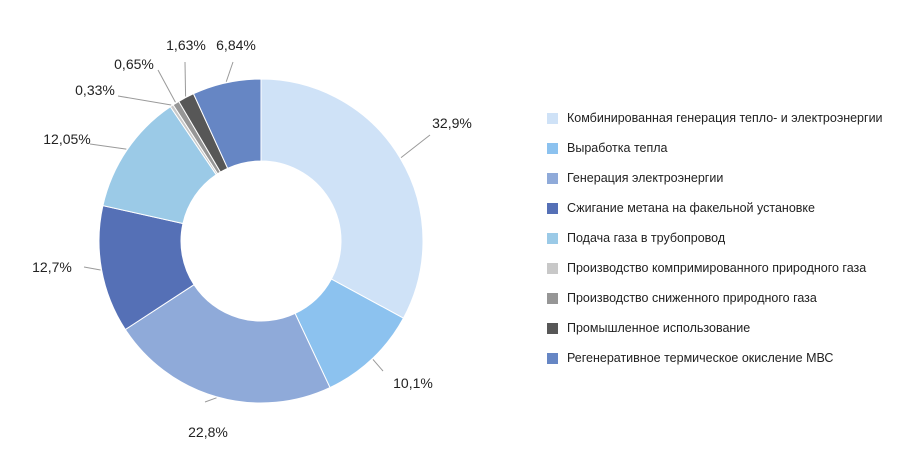  What do you see at coordinates (700, 358) in the screenshot?
I see `legend-label: Регенеративное термическое окисление МВС` at bounding box center [700, 358].